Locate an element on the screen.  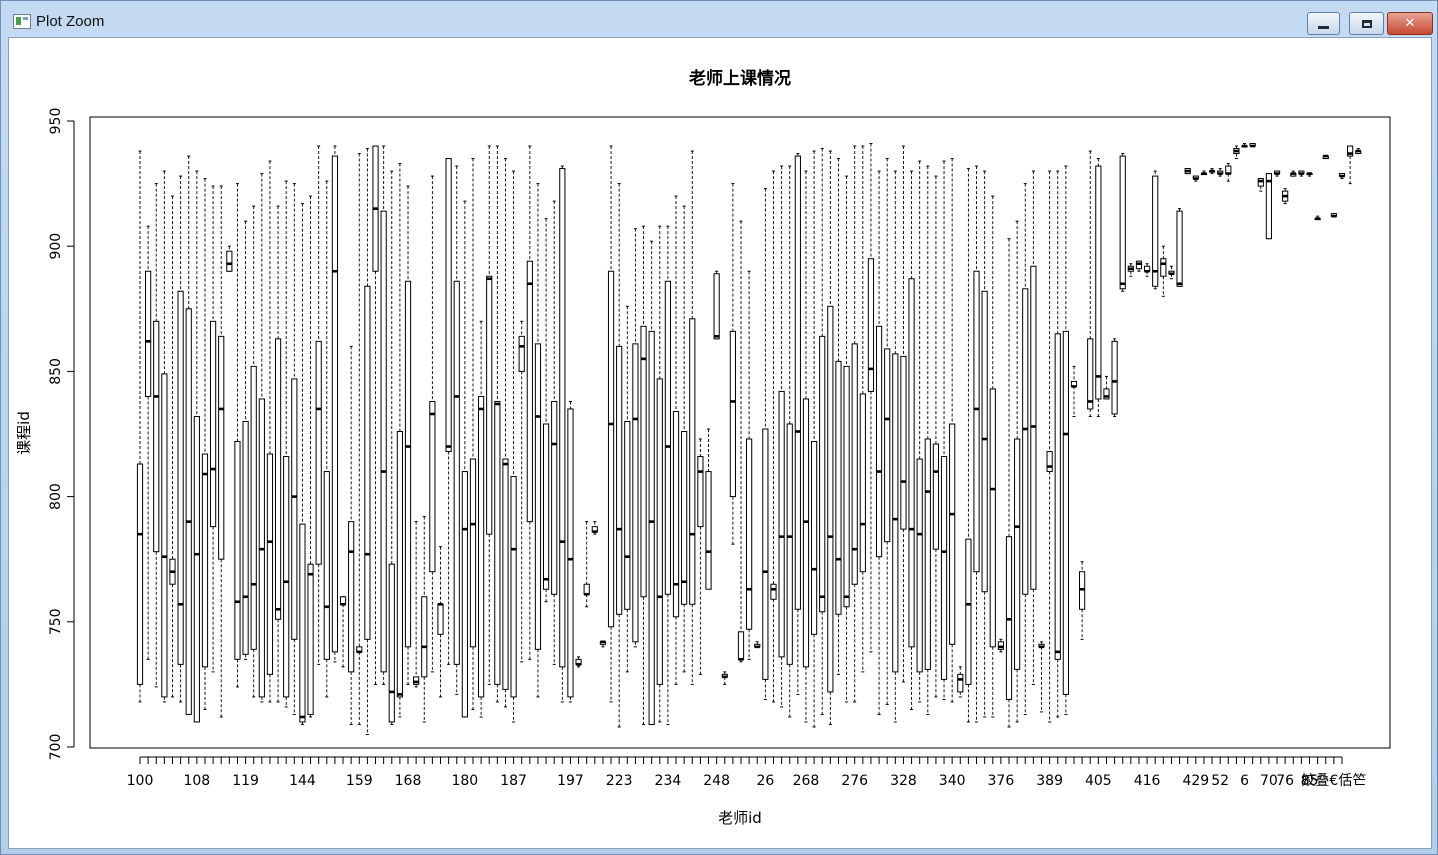
maximize-button is located at coordinates (1366, 23).